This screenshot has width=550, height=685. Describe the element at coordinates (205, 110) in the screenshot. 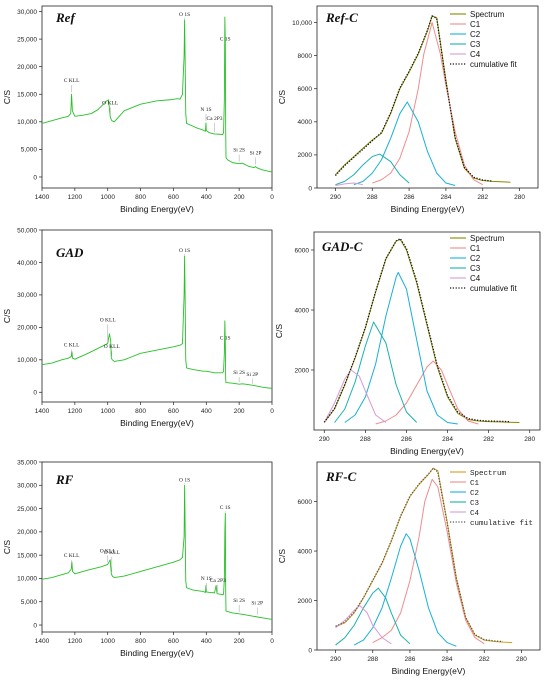

I see `peak-label-n-1s: N 1S` at that location.